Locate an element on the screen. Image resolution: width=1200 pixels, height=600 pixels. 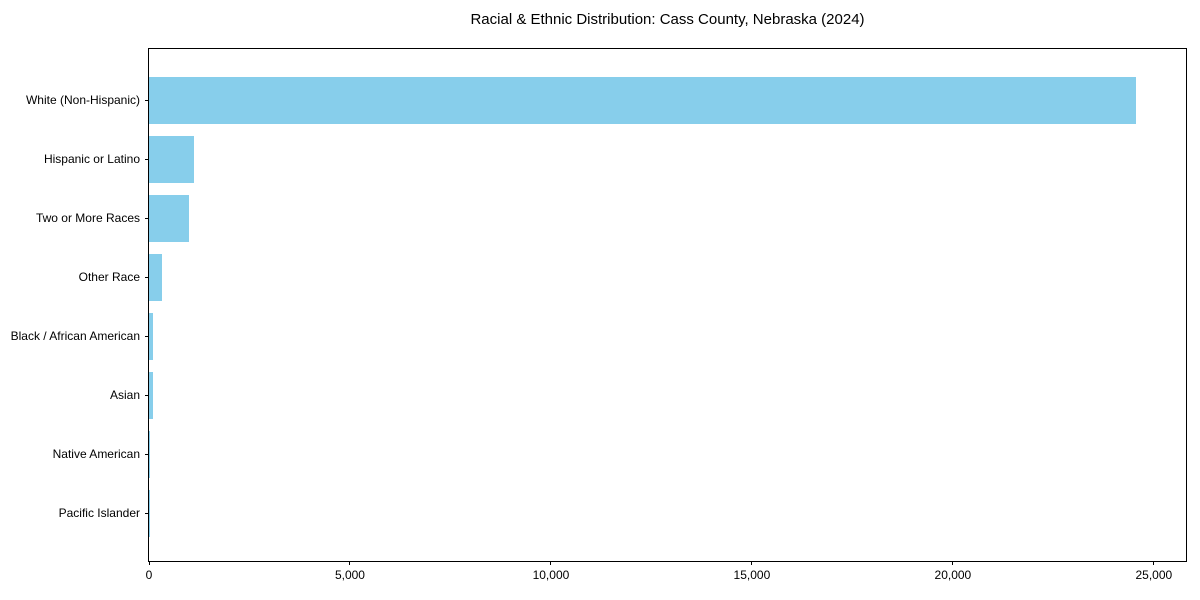
y-axis-label: Other Race is located at coordinates (109, 277).